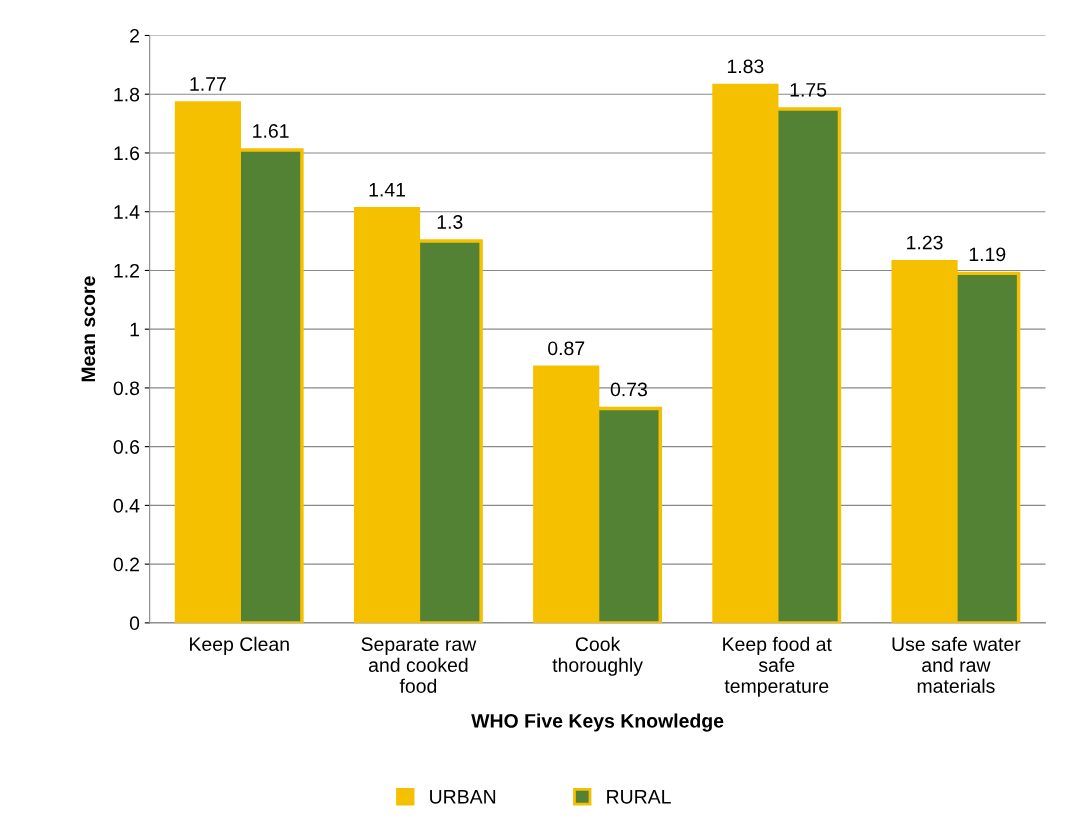 This screenshot has height=825, width=1069. Describe the element at coordinates (745, 66) in the screenshot. I see `data-label: 1.83` at that location.